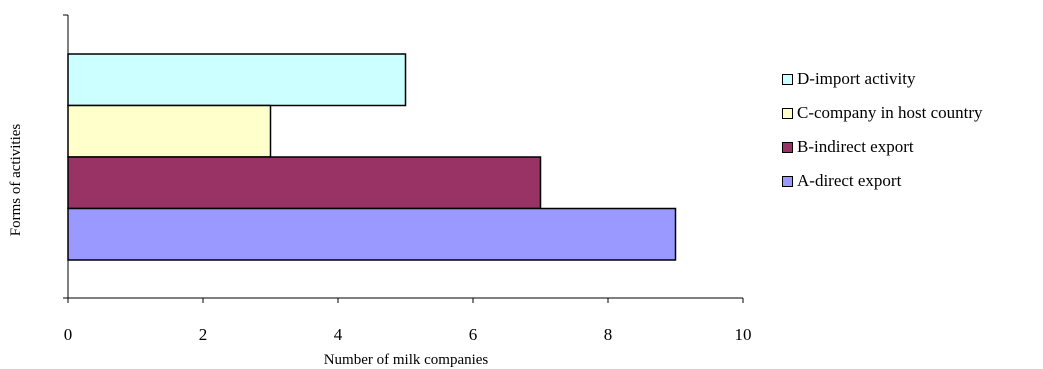 The height and width of the screenshot is (369, 1043). Describe the element at coordinates (608, 334) in the screenshot. I see `x-tick-label: 8` at that location.